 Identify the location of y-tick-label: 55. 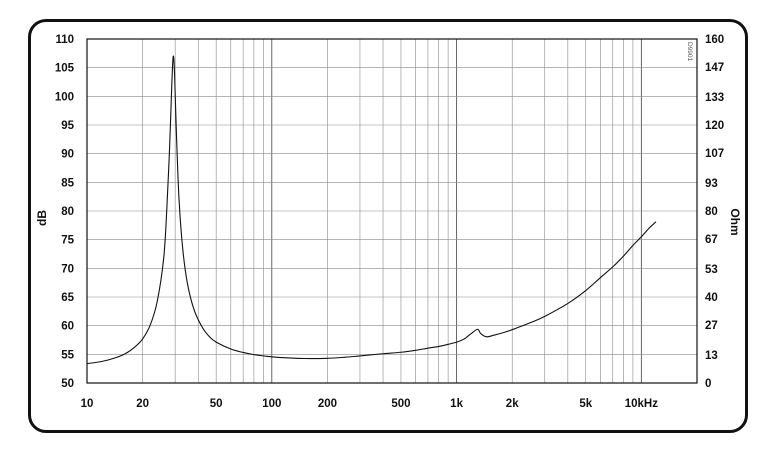
(67, 355).